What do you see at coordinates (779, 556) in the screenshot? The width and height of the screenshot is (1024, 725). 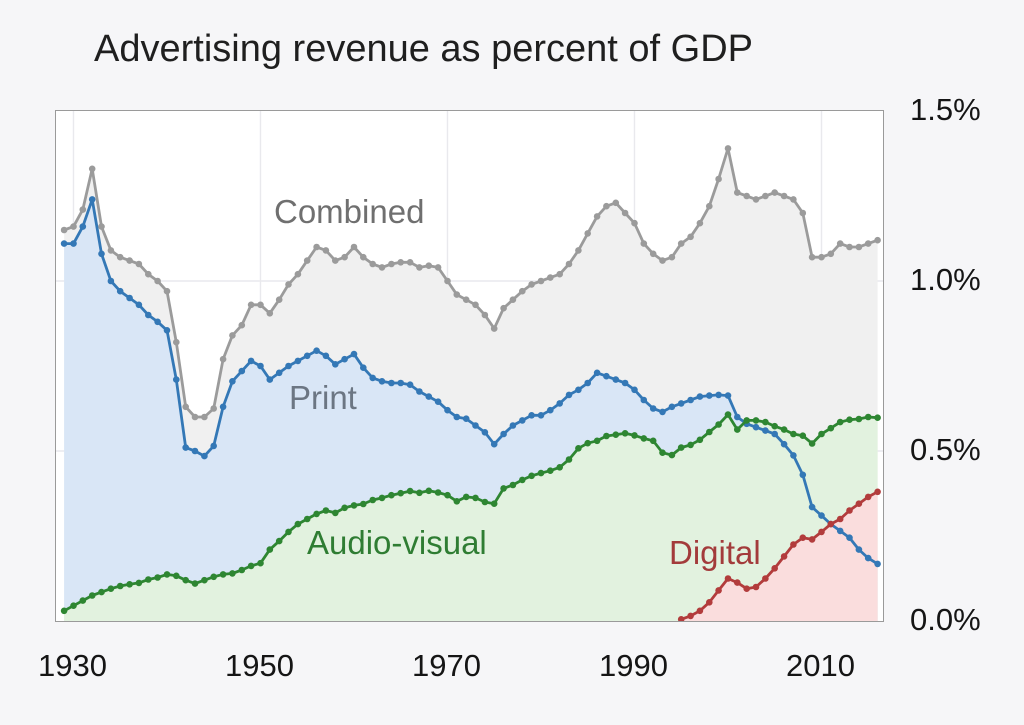 I see `series-area-digital` at bounding box center [779, 556].